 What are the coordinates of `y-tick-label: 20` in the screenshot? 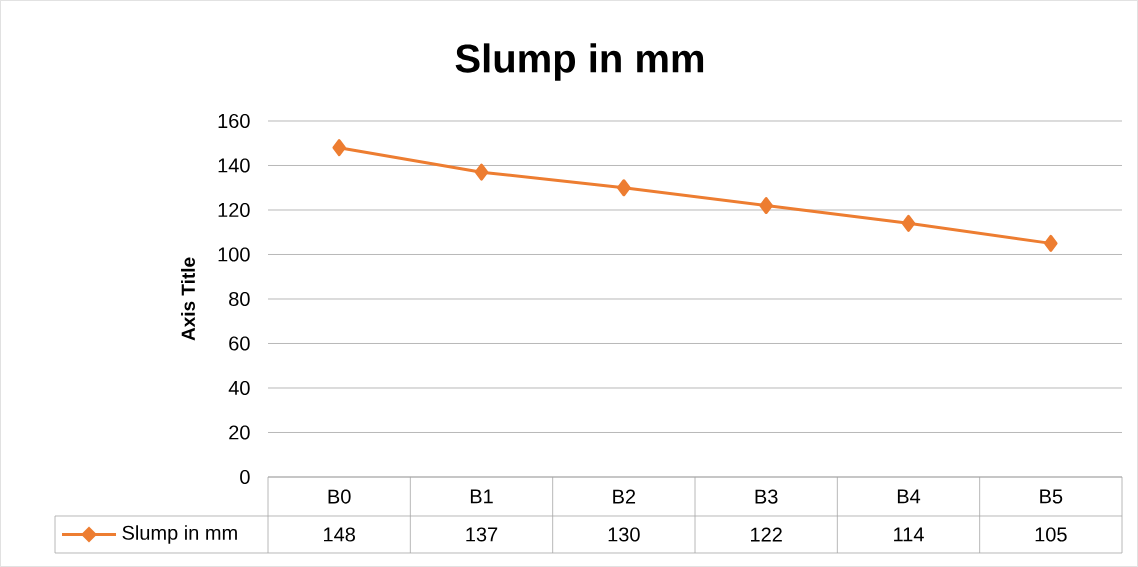 It's located at (239, 432).